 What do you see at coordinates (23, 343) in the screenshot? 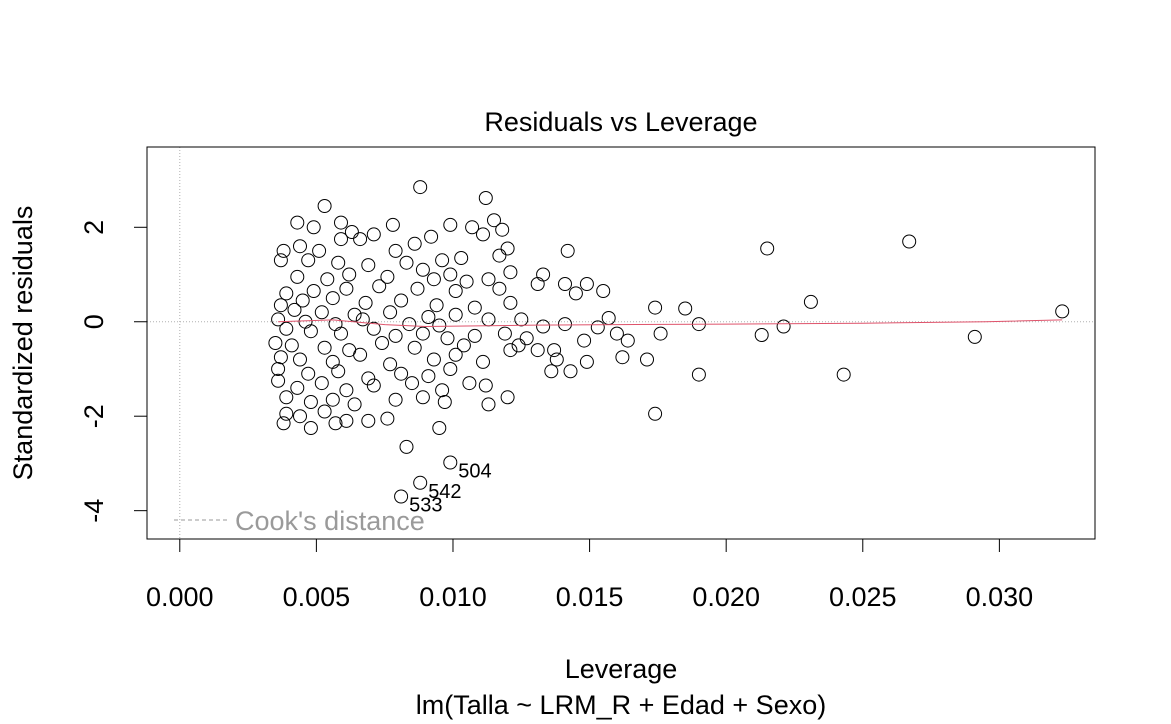
I see `y-axis-label: Standardized residuals` at bounding box center [23, 343].